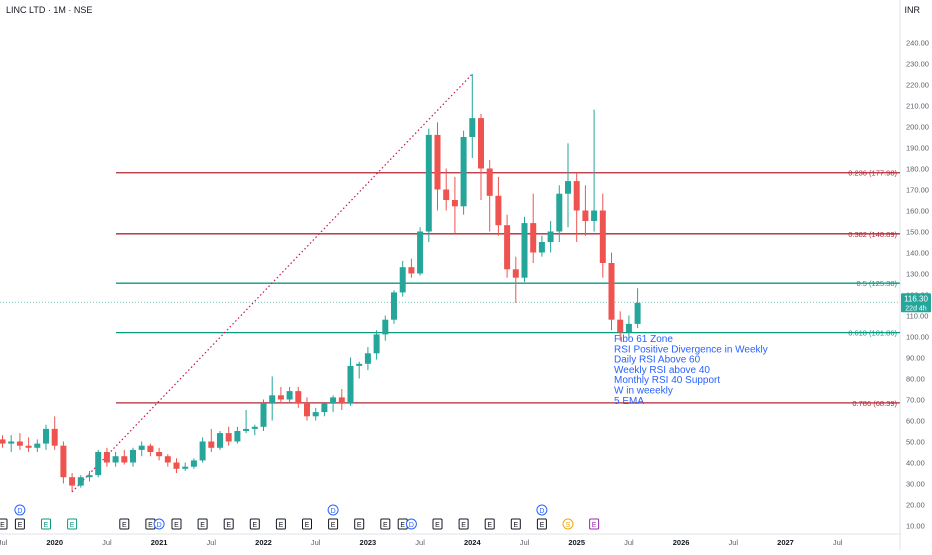 The width and height of the screenshot is (932, 555). I want to click on split-event-icon, so click(568, 524).